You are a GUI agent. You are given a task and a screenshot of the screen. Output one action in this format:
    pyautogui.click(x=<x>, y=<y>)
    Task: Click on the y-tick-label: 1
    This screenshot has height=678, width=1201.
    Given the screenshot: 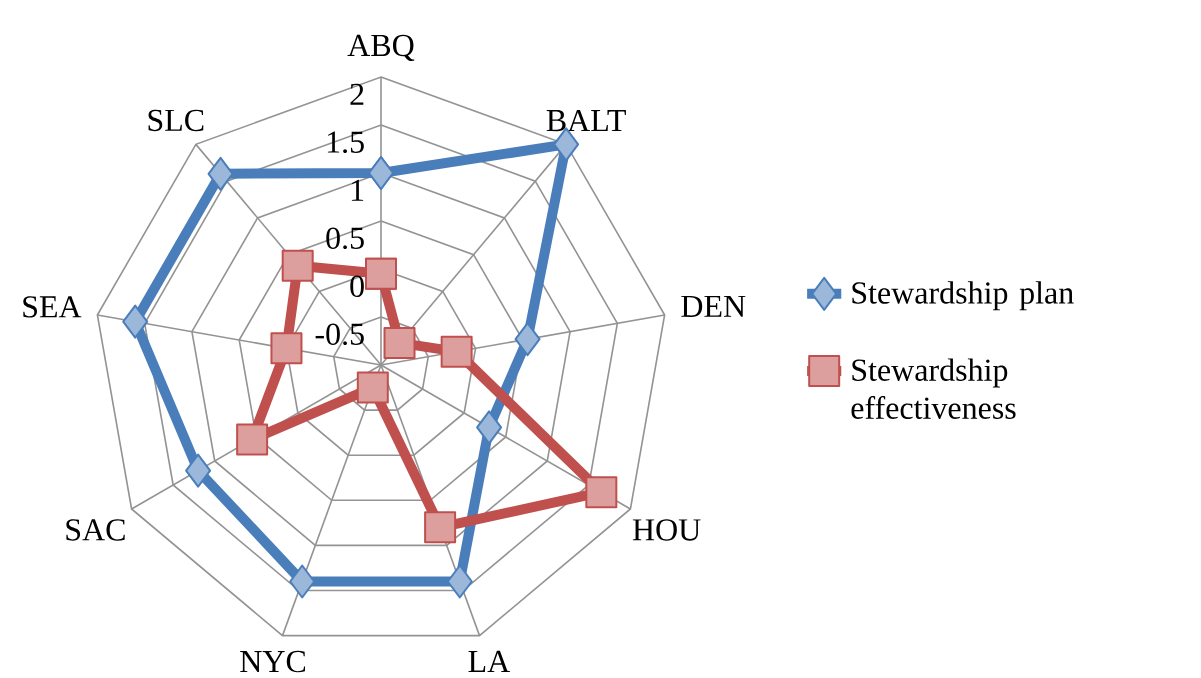 What is the action you would take?
    pyautogui.click(x=357, y=190)
    